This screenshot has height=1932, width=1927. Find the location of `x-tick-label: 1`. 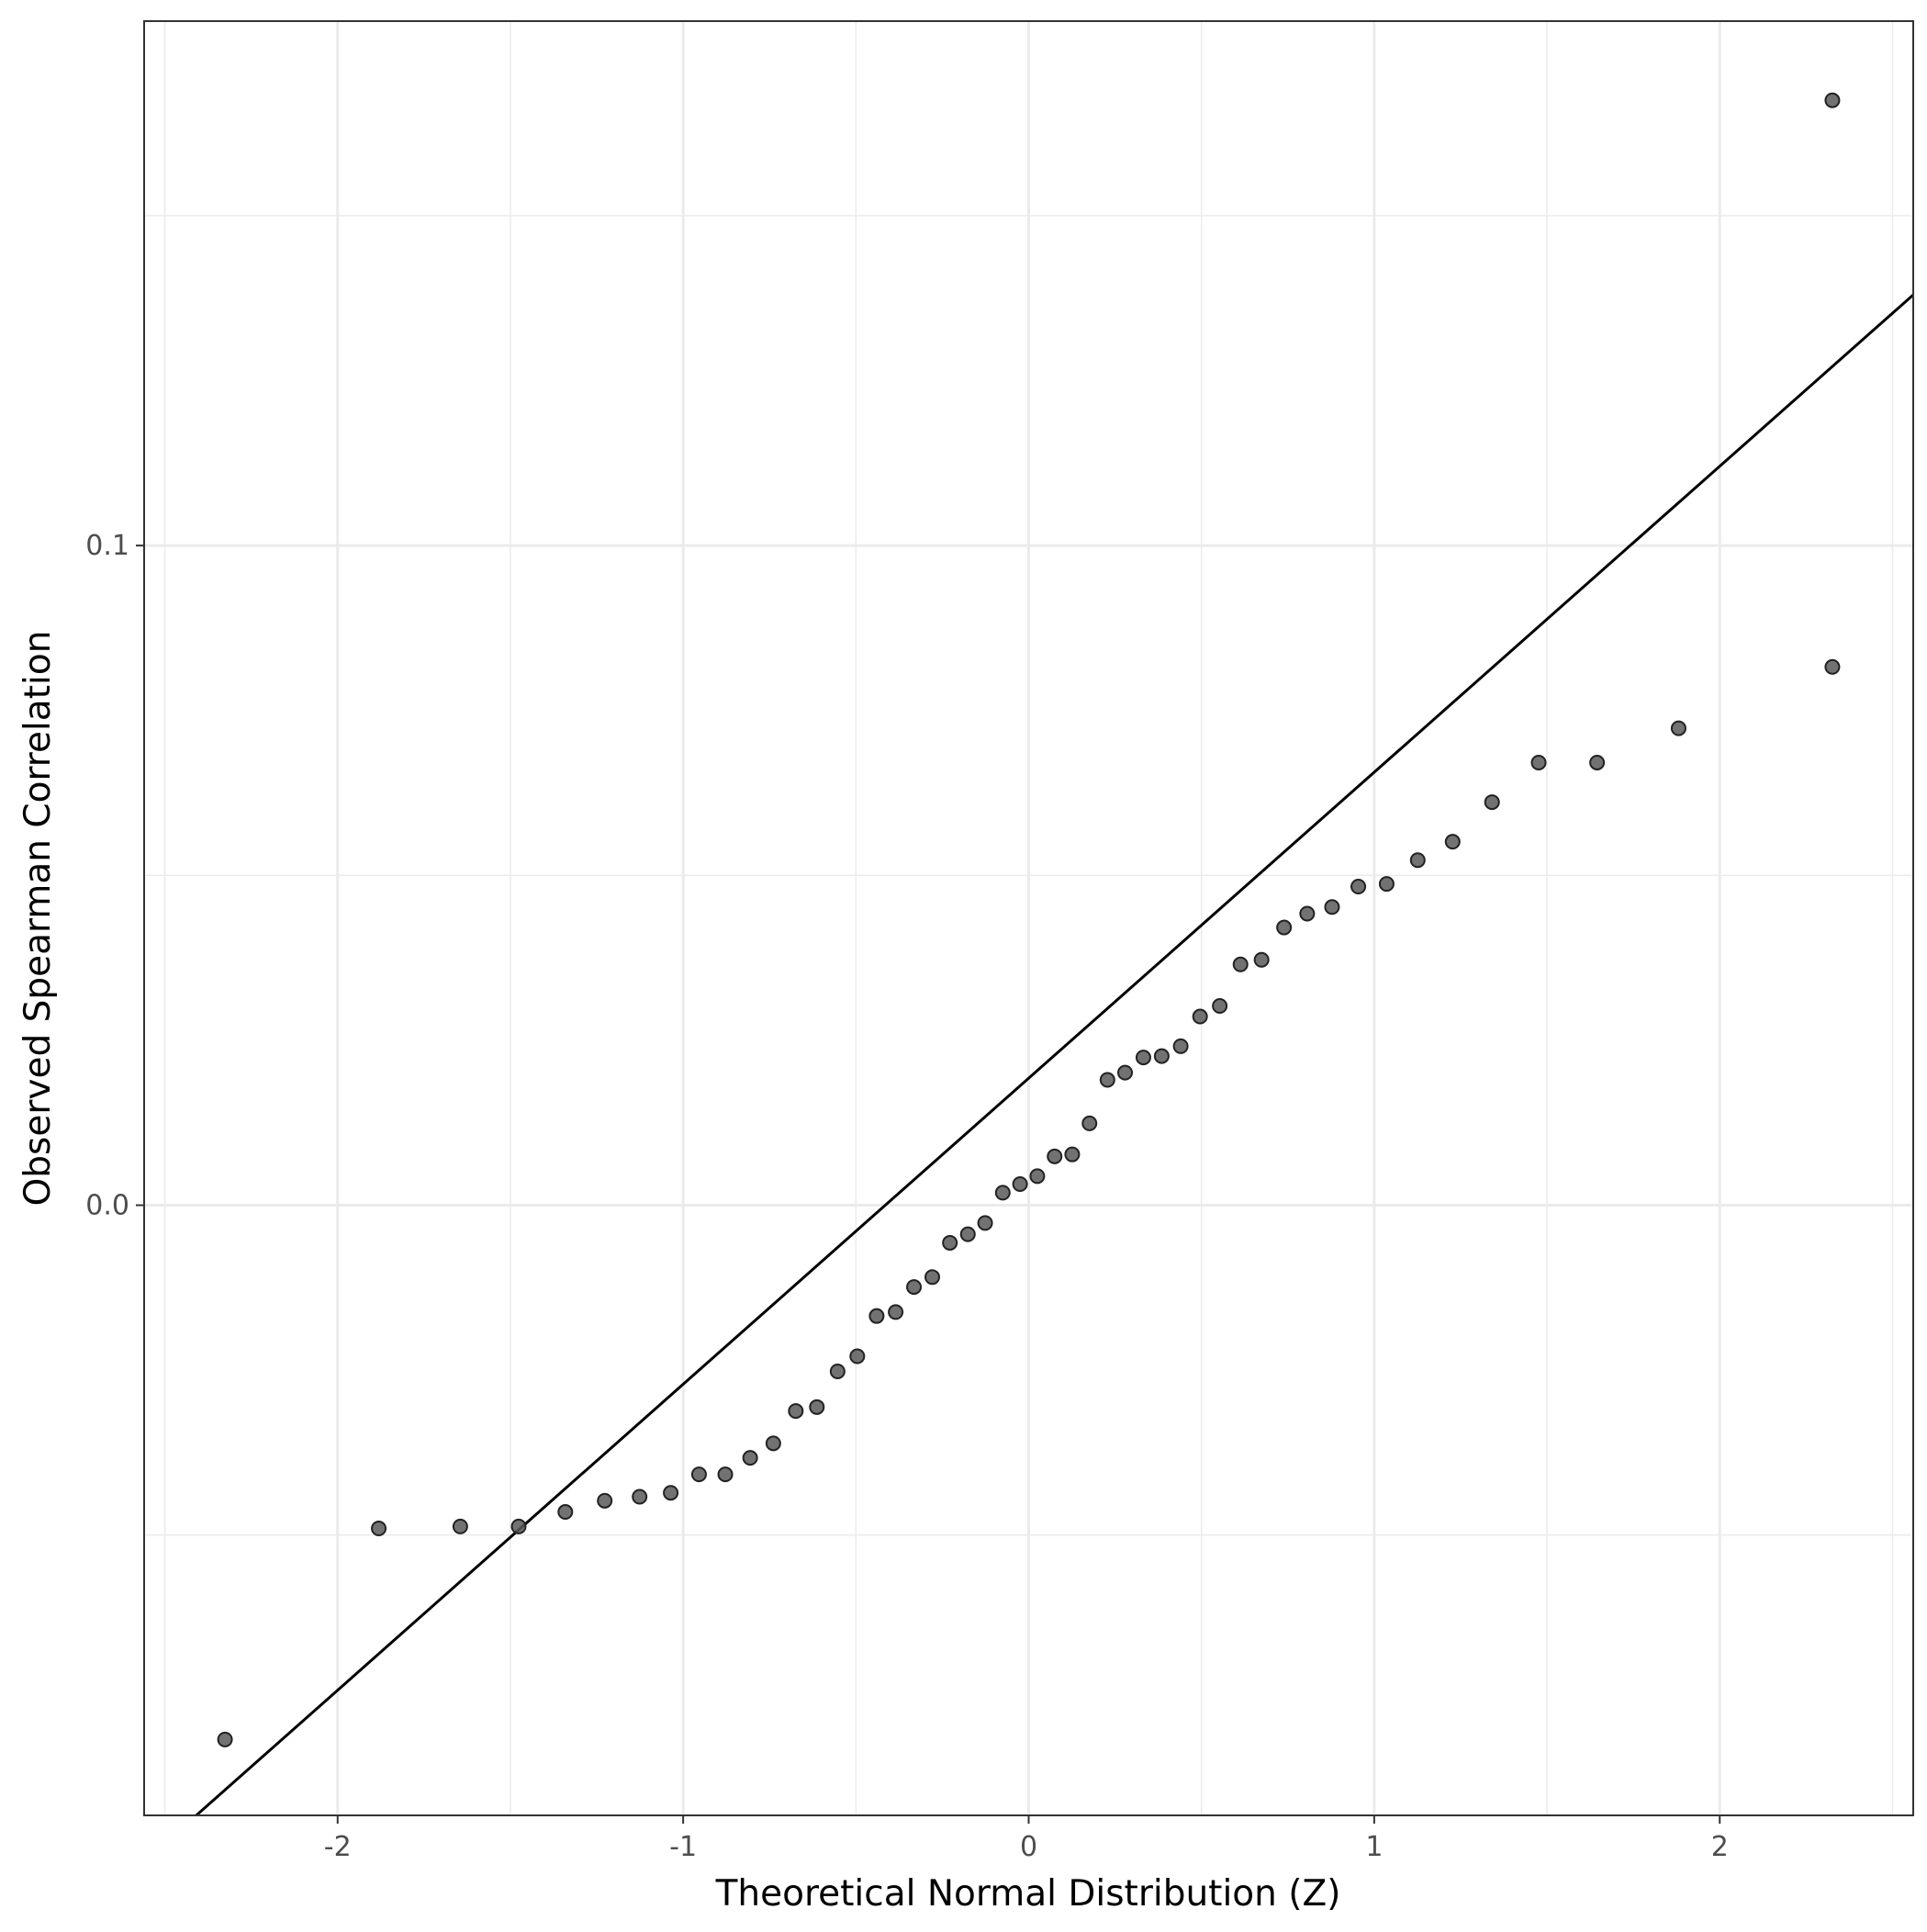

x-tick-label: 1 is located at coordinates (1374, 1847).